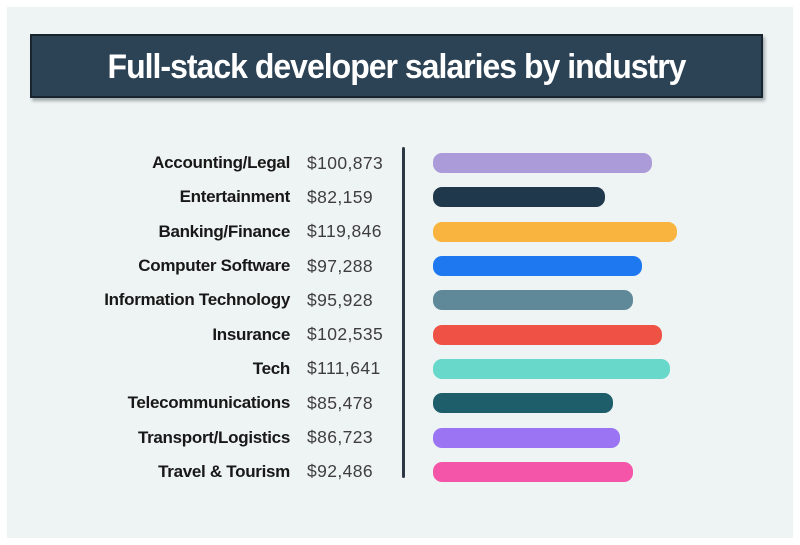  Describe the element at coordinates (400, 437) in the screenshot. I see `chart-row: Transport/Logistics $86,723` at that location.